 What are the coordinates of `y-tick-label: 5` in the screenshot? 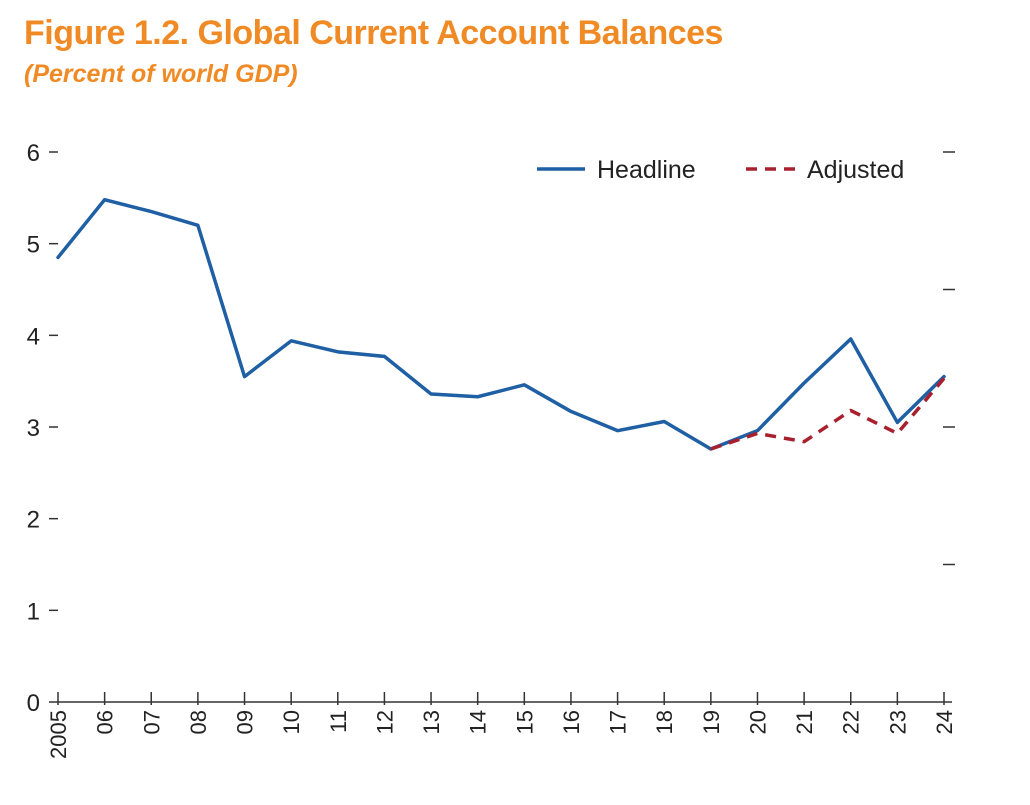 It's located at (33, 245).